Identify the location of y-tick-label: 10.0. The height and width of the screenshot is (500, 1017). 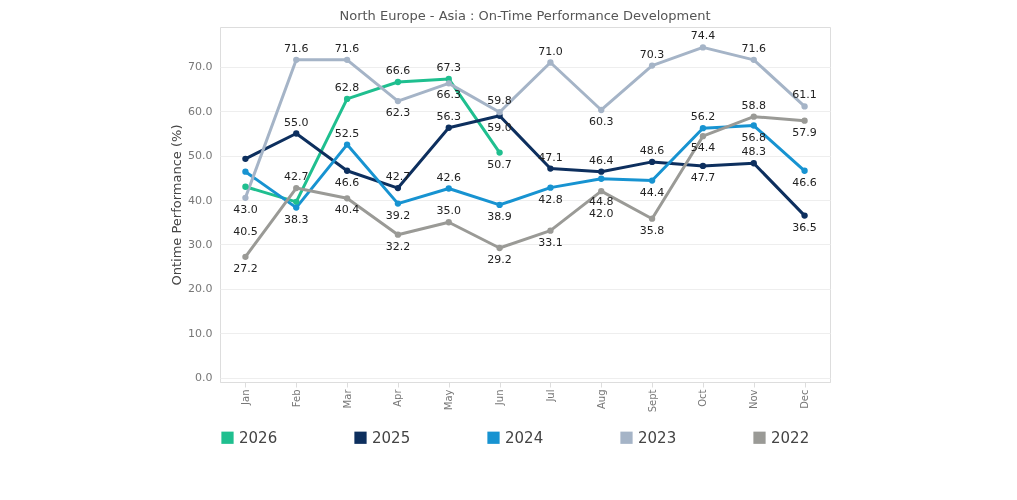
(200, 333).